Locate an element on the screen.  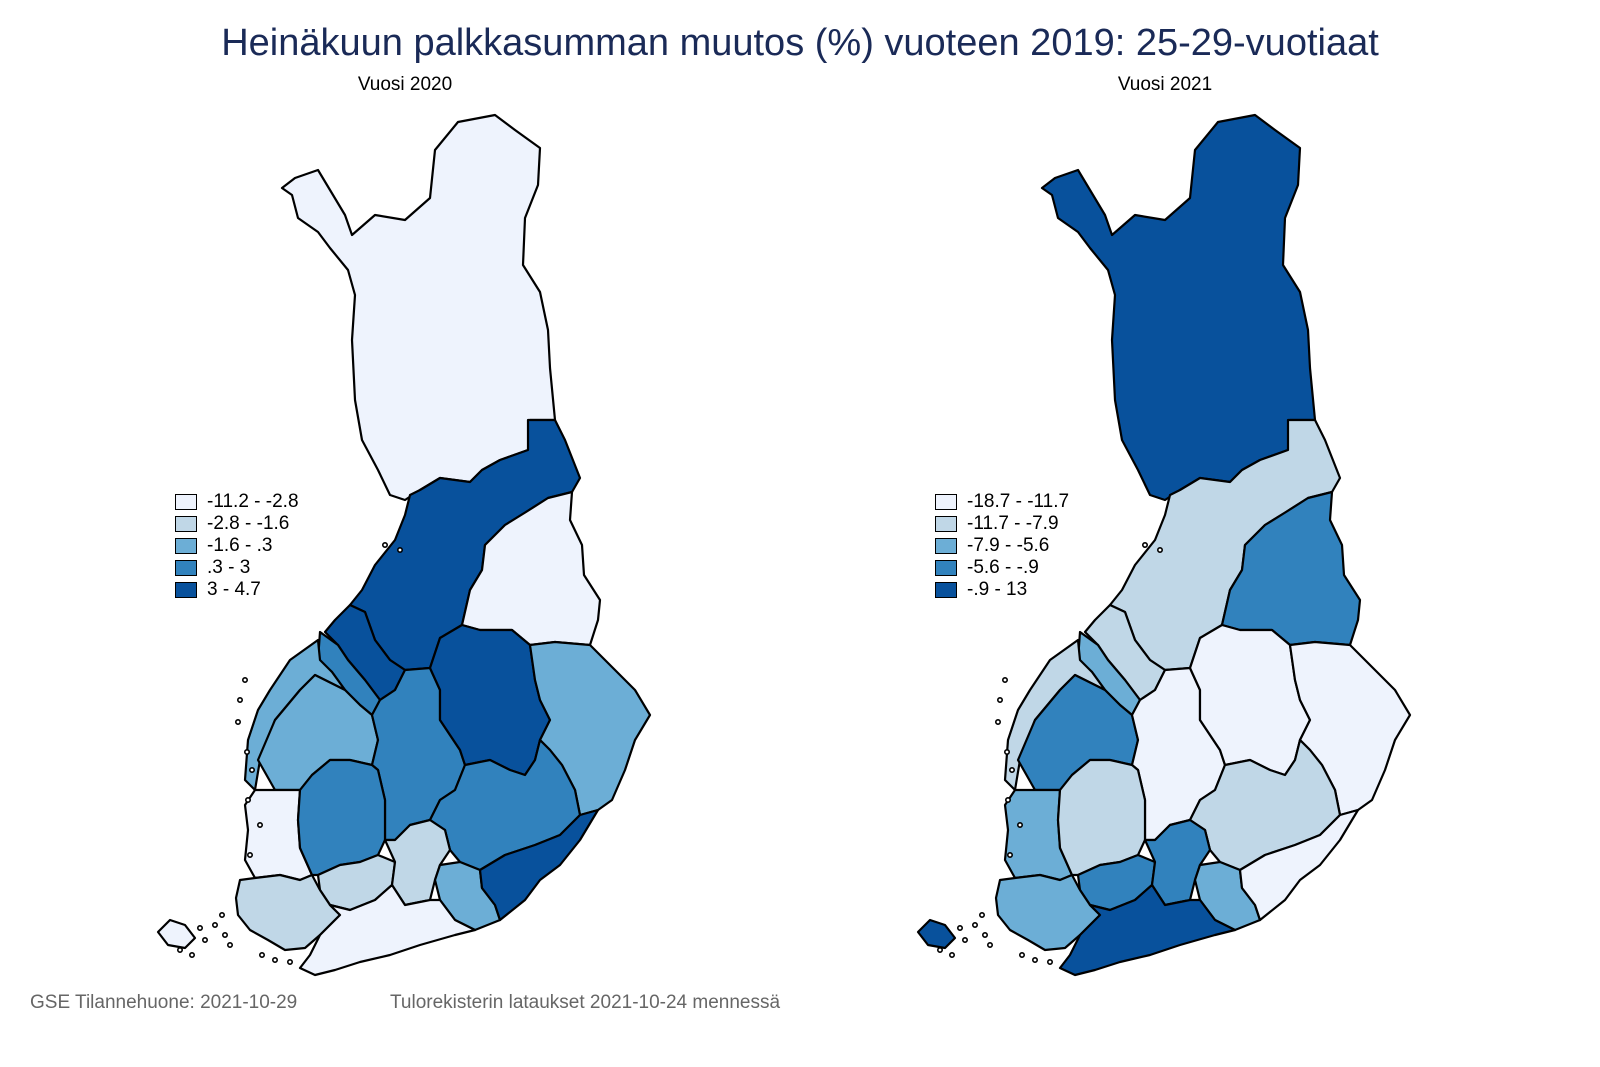
legend-label: -18.7 - -11.7 is located at coordinates (1018, 501).